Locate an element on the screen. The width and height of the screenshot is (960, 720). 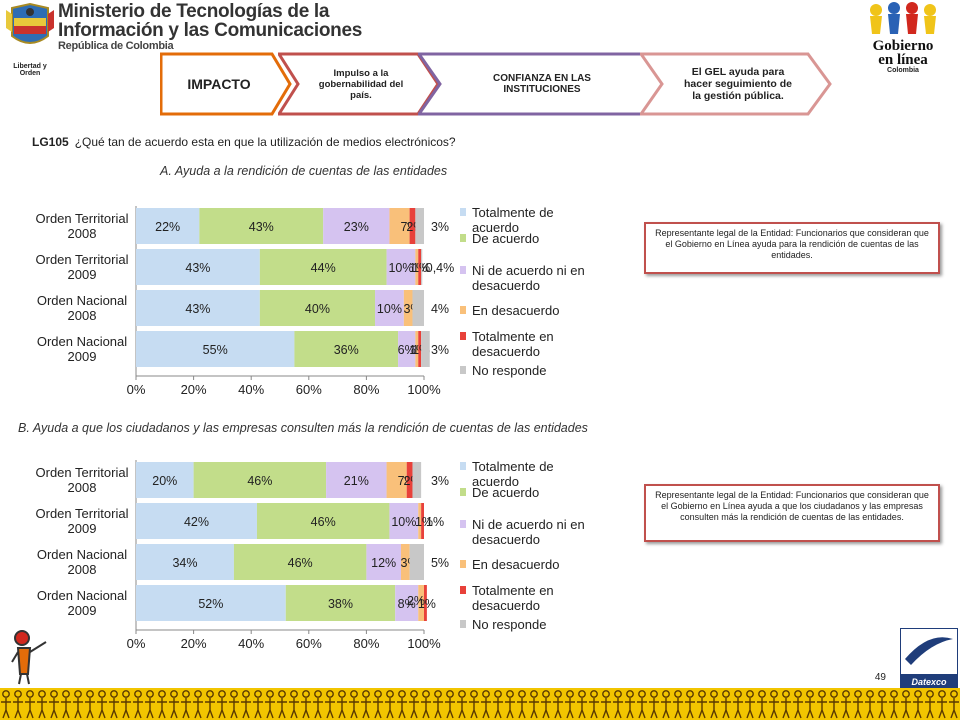
data-label: 42% is located at coordinates (196, 522).